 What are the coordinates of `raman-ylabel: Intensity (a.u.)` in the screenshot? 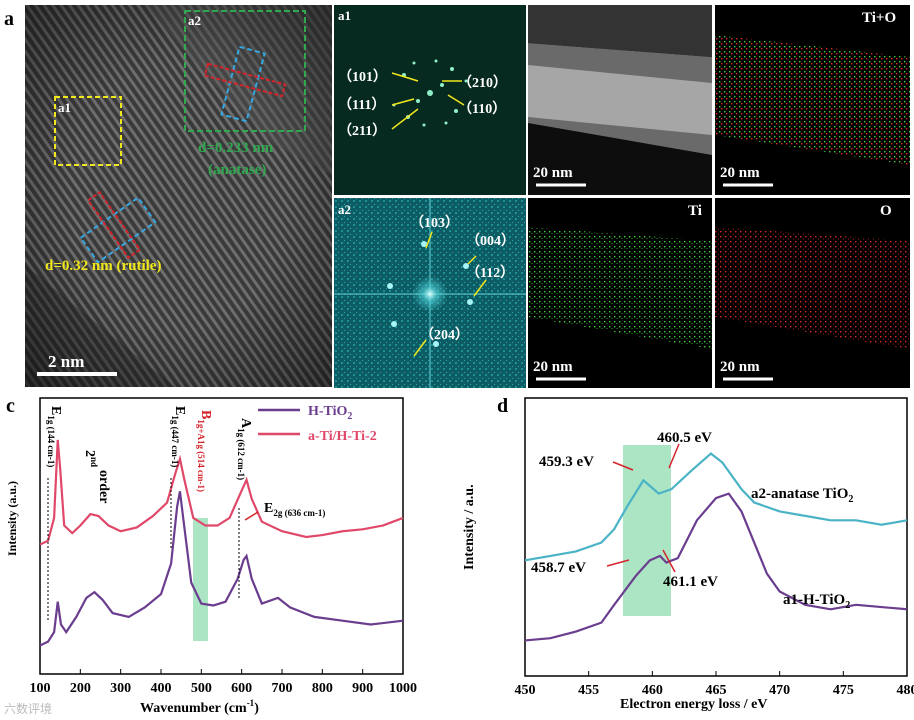 It's located at (12, 518).